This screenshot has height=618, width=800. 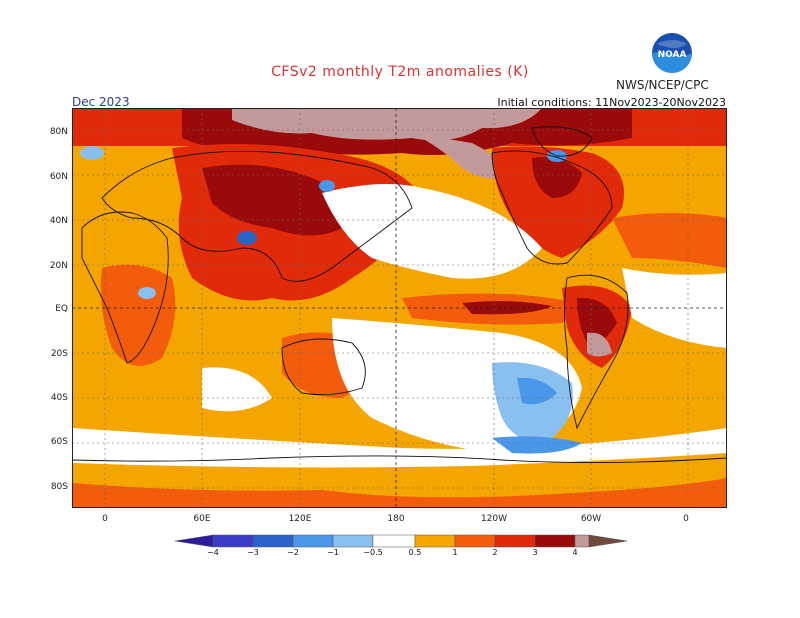 What do you see at coordinates (557, 177) in the screenshot?
I see `greenland-darkred` at bounding box center [557, 177].